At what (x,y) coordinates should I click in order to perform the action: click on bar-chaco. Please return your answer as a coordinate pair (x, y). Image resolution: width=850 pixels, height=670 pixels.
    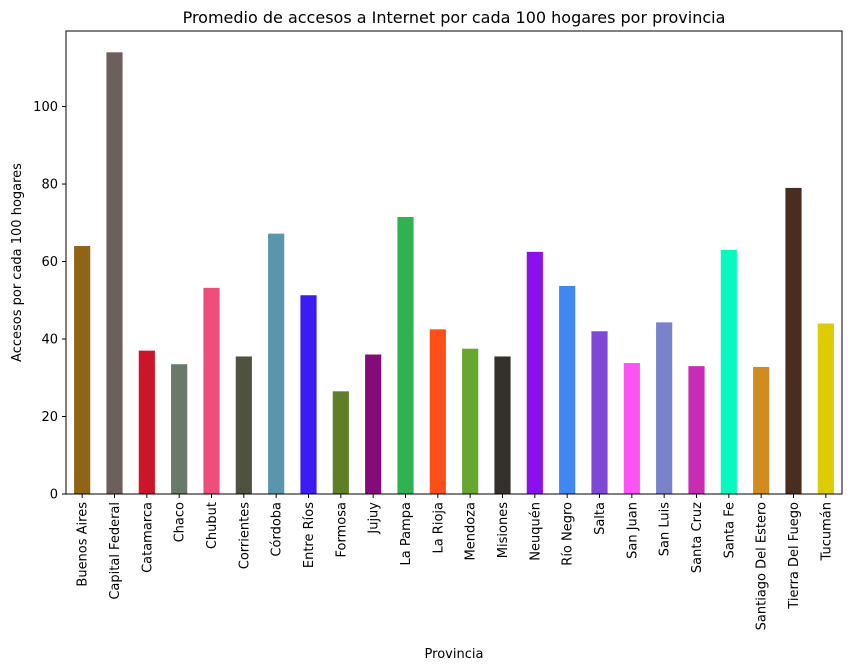
    Looking at the image, I should click on (179, 429).